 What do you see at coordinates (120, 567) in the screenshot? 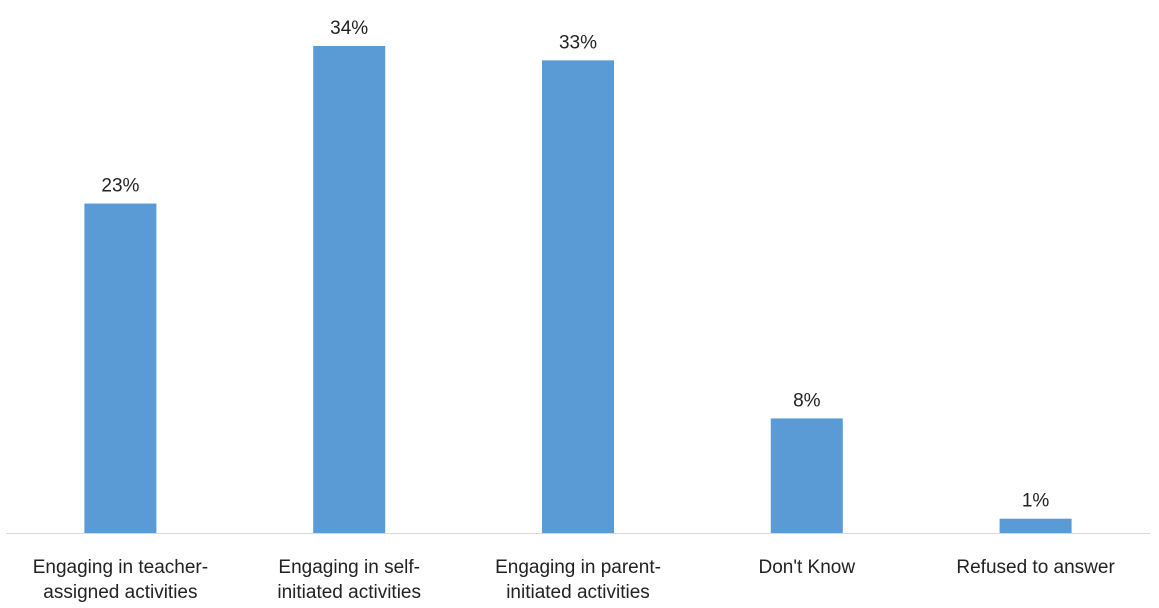
I see `category-label-line: Engaging in teacher-` at bounding box center [120, 567].